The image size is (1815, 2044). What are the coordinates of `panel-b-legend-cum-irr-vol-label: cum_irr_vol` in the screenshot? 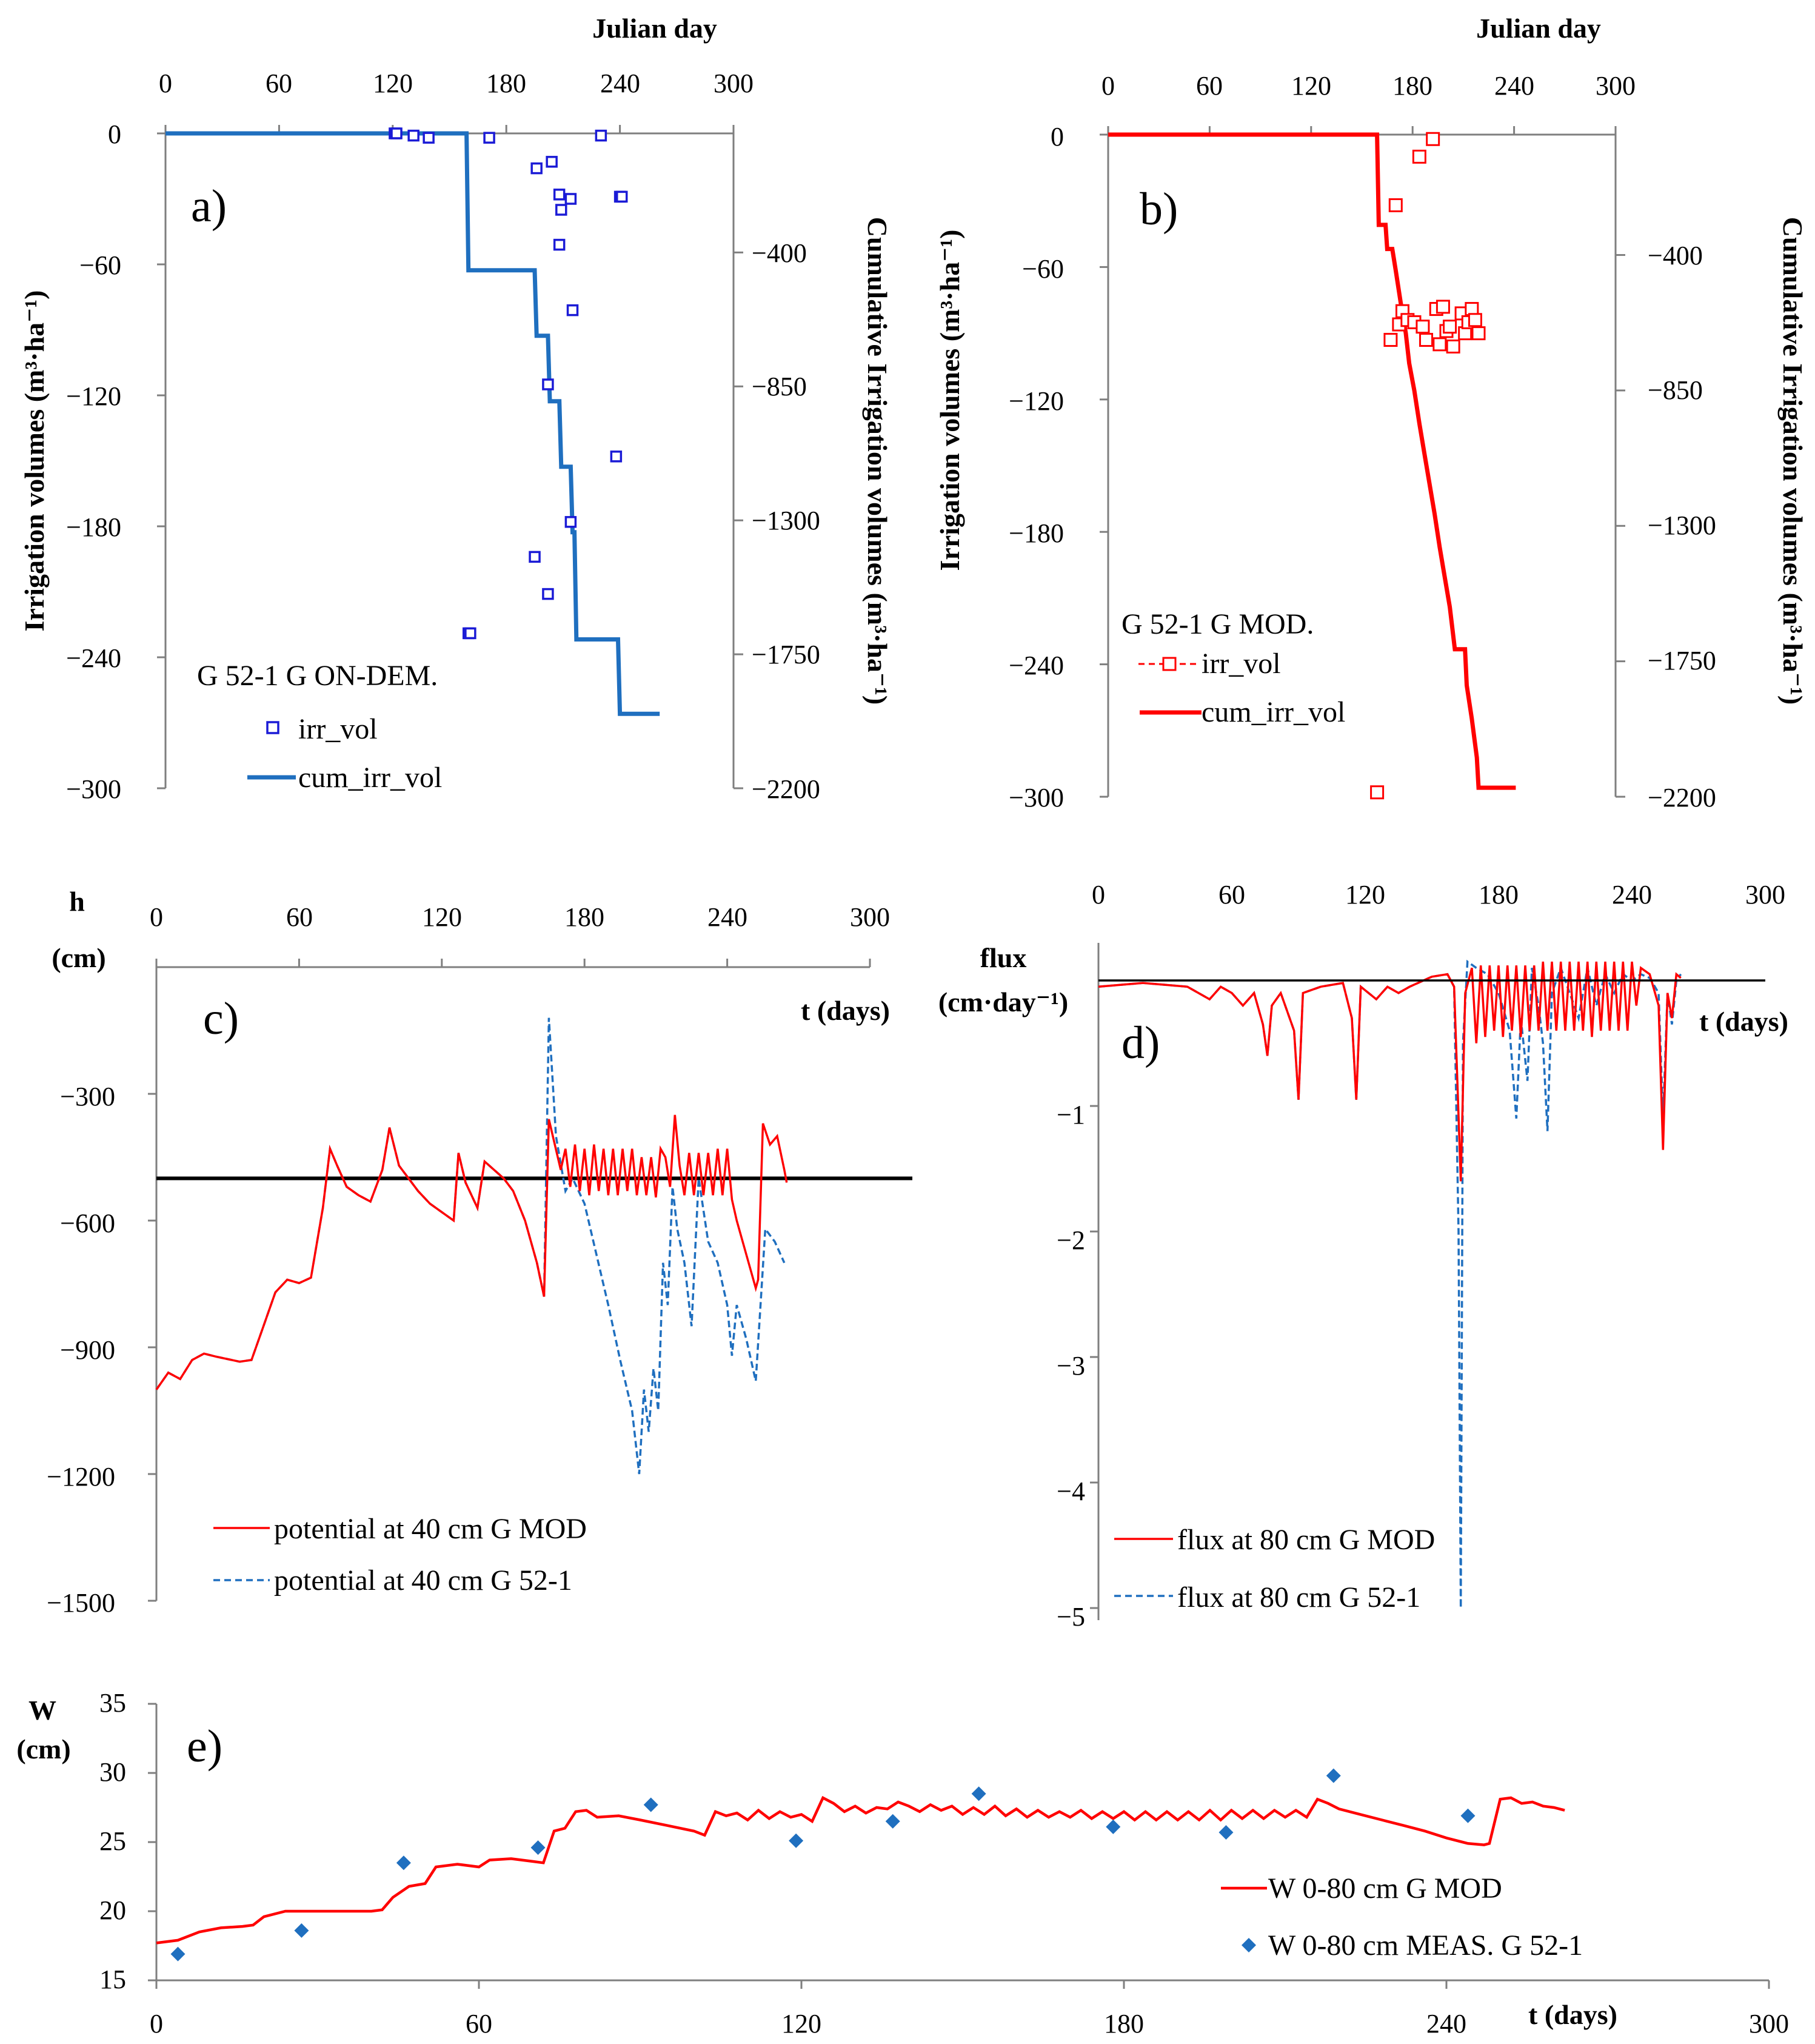 It's located at (1273, 712).